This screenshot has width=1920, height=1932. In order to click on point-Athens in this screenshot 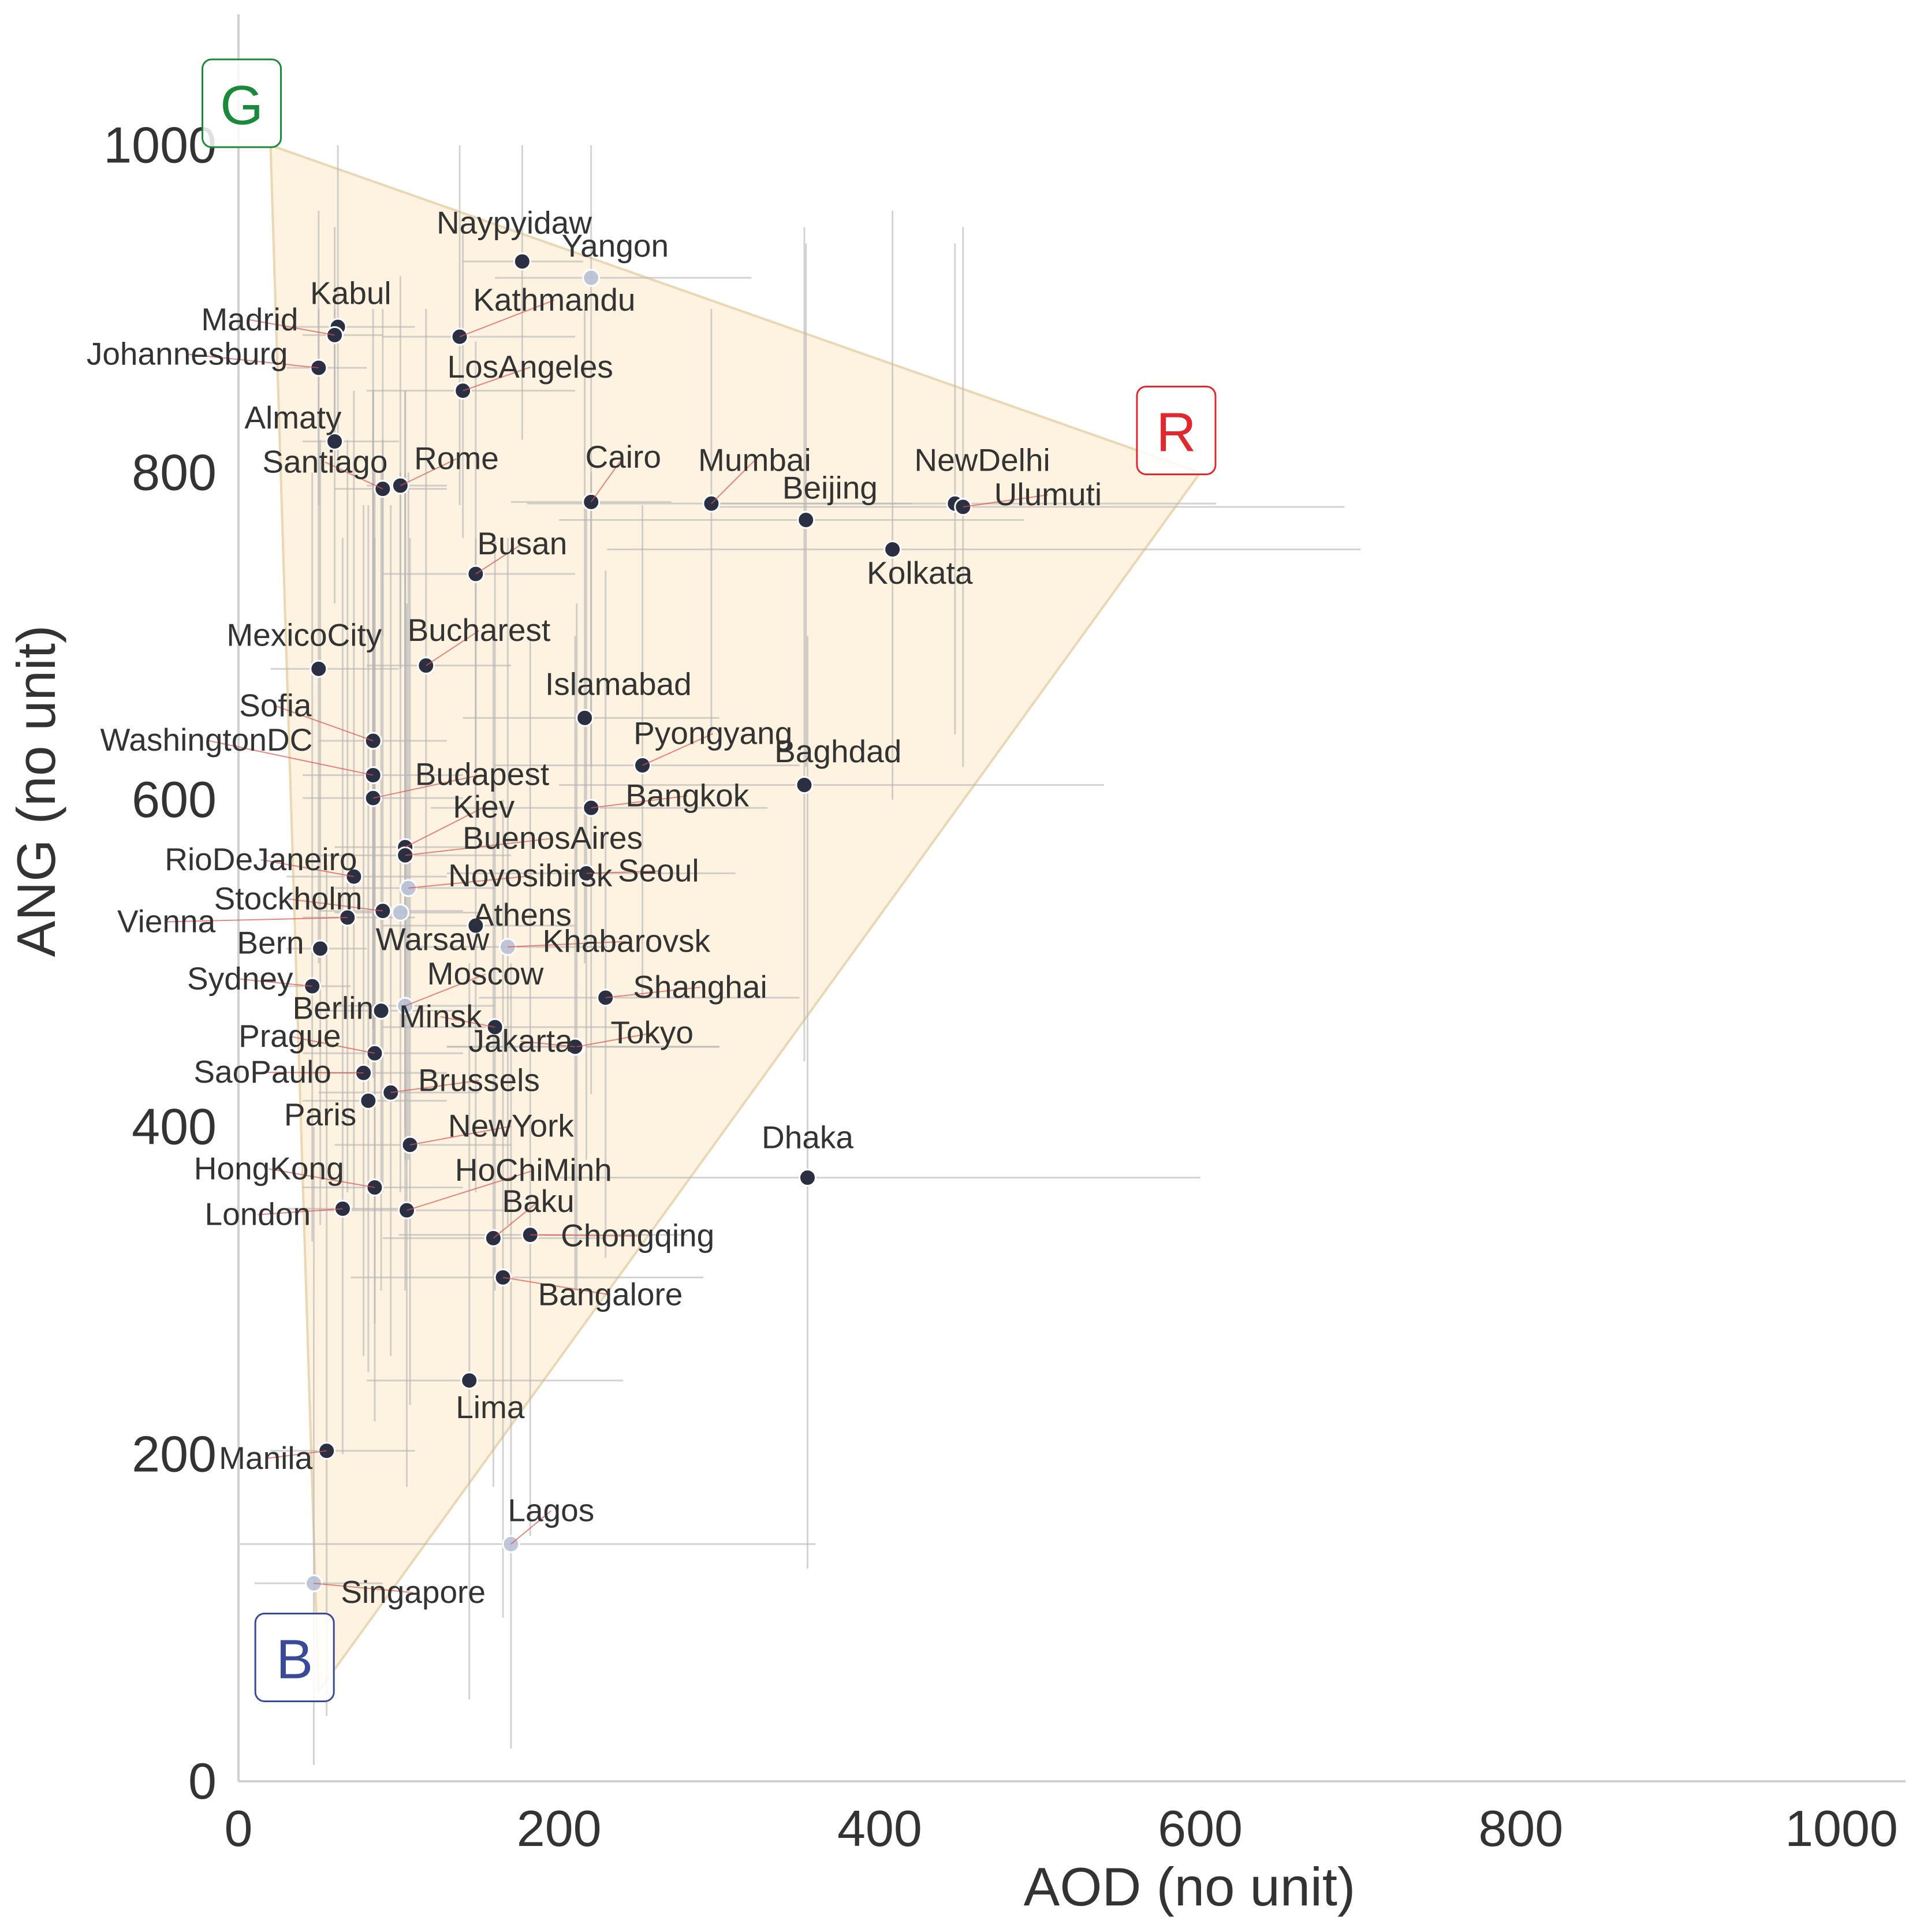, I will do `click(476, 925)`.